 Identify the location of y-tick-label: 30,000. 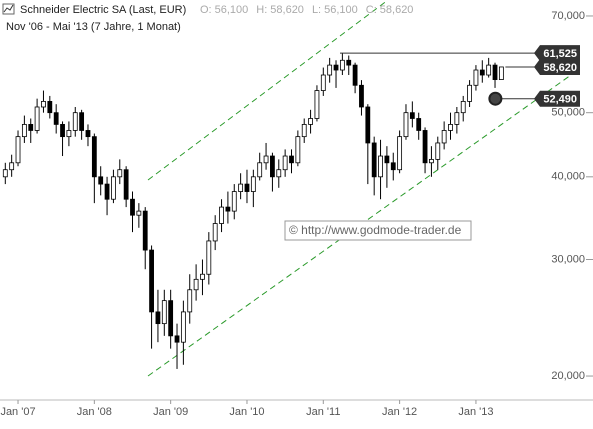
(568, 259).